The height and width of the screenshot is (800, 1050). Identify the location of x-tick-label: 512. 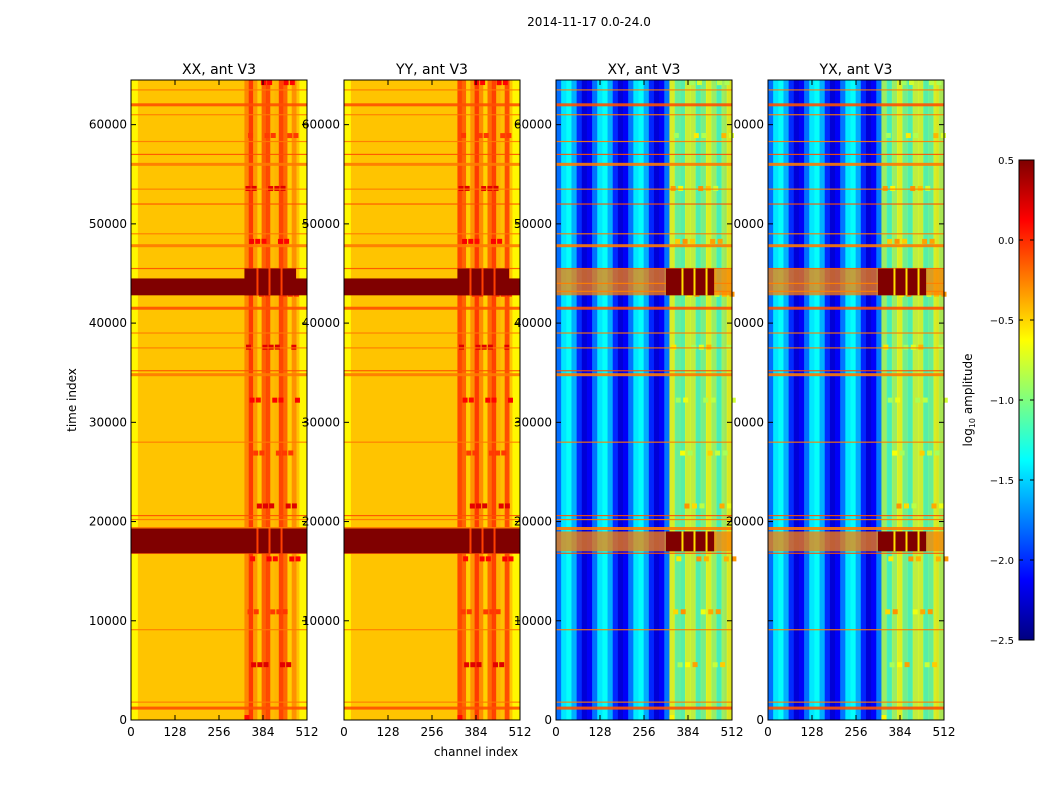
(307, 732).